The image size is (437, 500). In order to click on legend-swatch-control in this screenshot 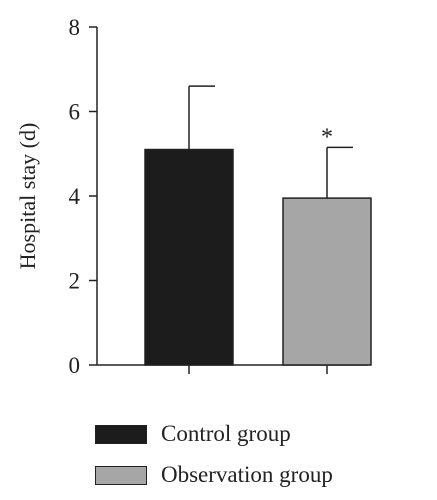, I will do `click(121, 434)`.